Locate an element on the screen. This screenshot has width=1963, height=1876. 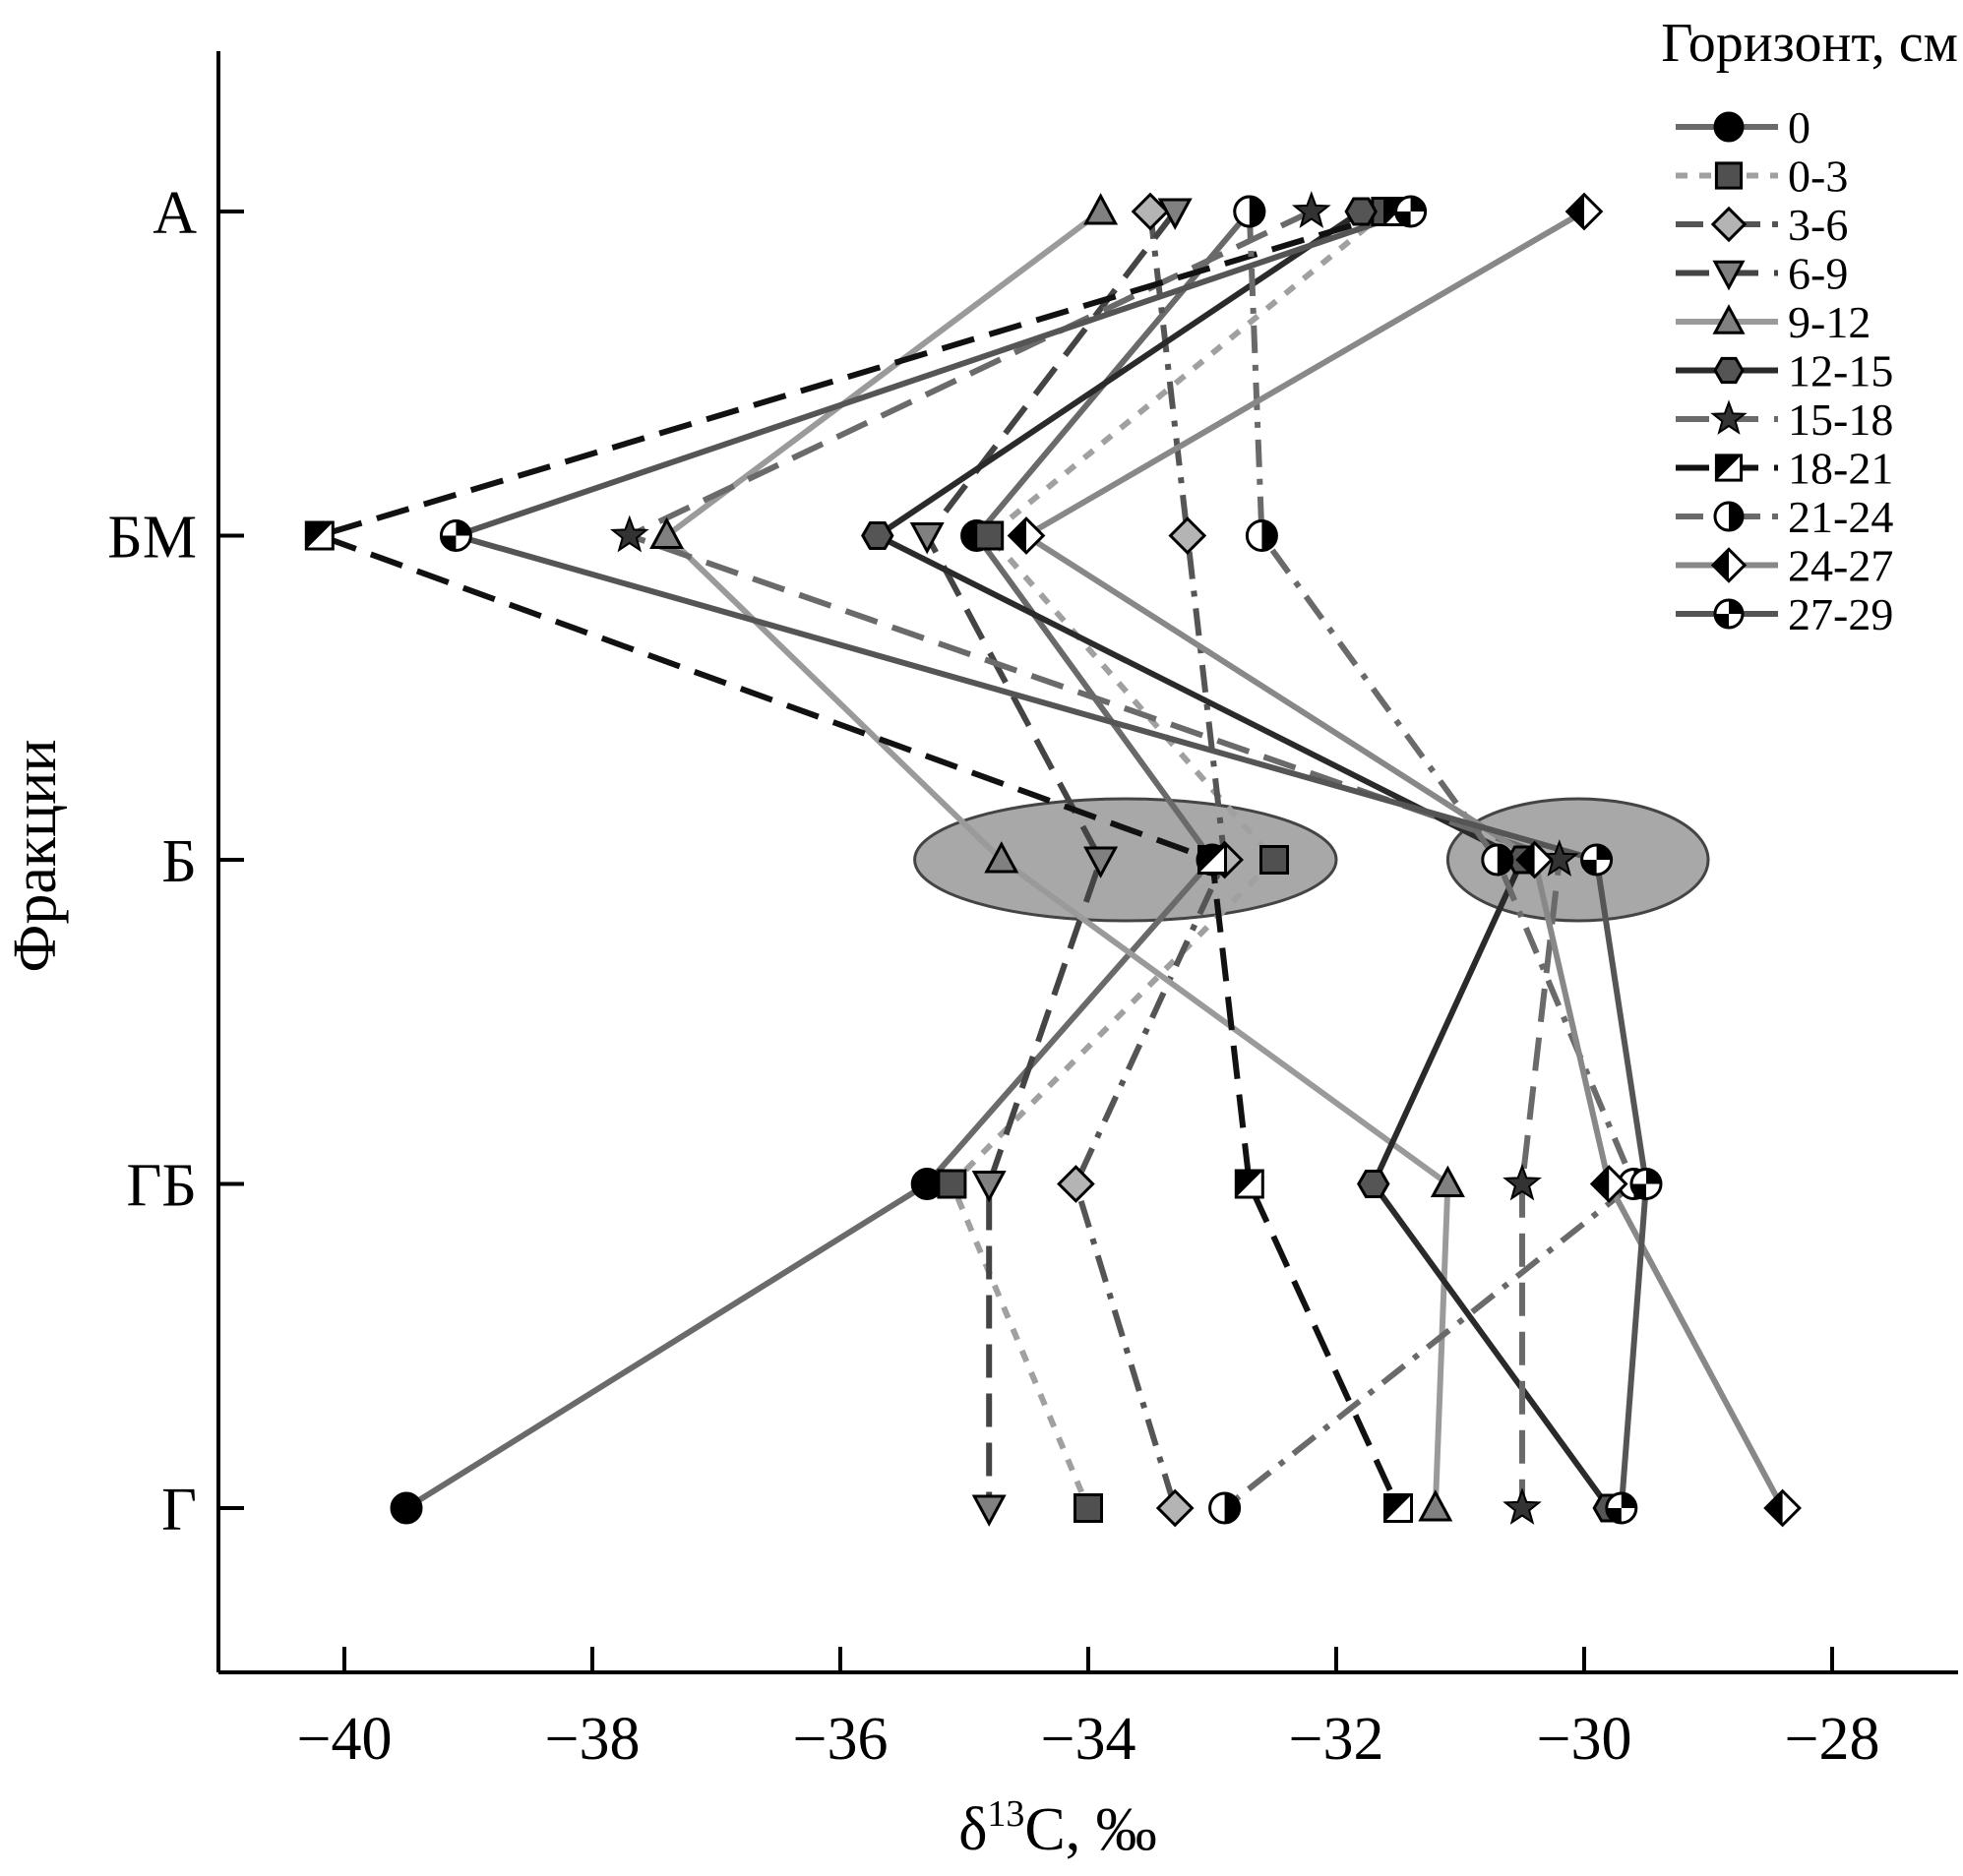
legend-item-24-27: 24-27 is located at coordinates (1785, 566).